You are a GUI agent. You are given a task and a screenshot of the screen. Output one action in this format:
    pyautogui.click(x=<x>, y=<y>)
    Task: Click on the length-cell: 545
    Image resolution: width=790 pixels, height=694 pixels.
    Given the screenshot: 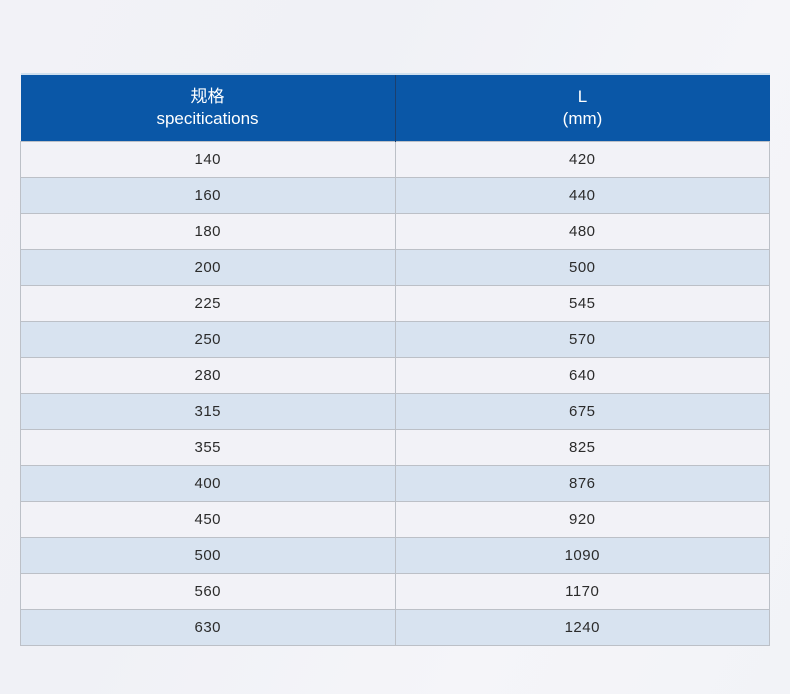 What is the action you would take?
    pyautogui.click(x=582, y=303)
    